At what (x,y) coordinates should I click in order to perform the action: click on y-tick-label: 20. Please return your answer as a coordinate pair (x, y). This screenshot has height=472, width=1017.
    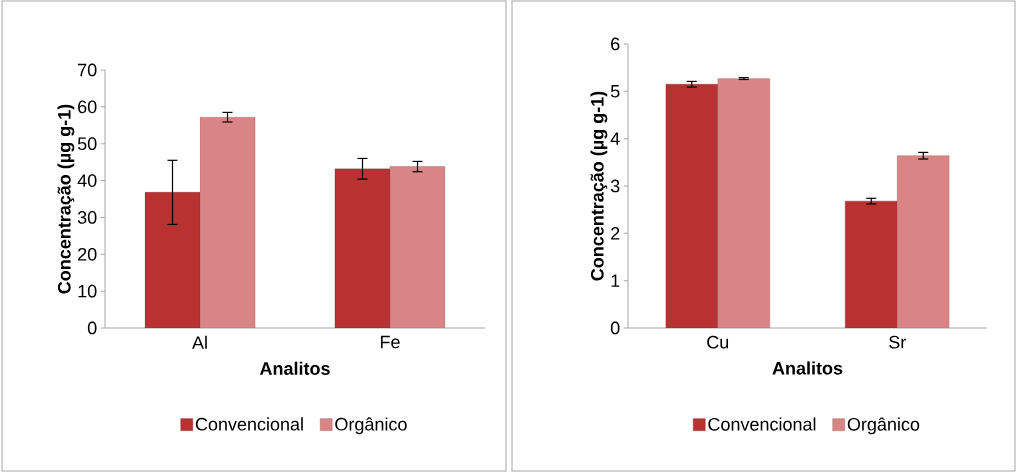
    Looking at the image, I should click on (87, 254).